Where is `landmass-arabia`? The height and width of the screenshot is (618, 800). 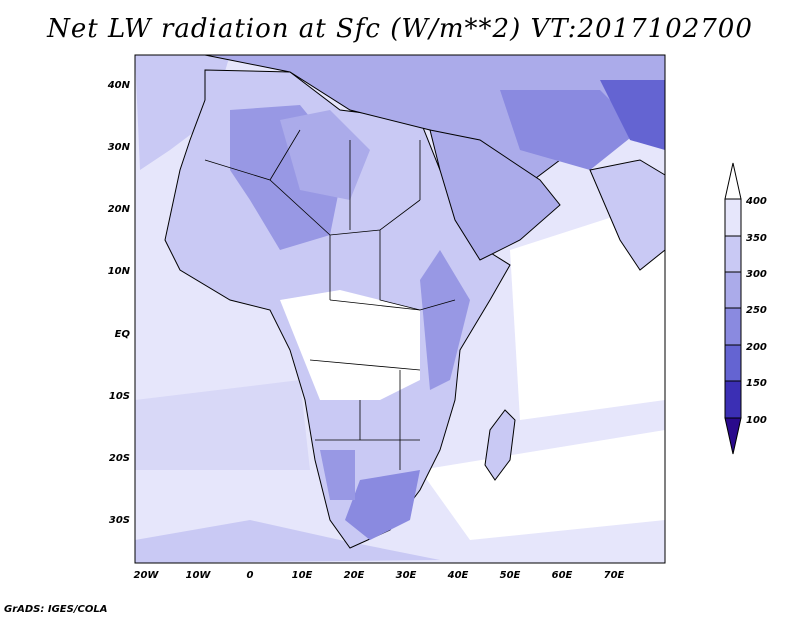 landmass-arabia is located at coordinates (495, 195).